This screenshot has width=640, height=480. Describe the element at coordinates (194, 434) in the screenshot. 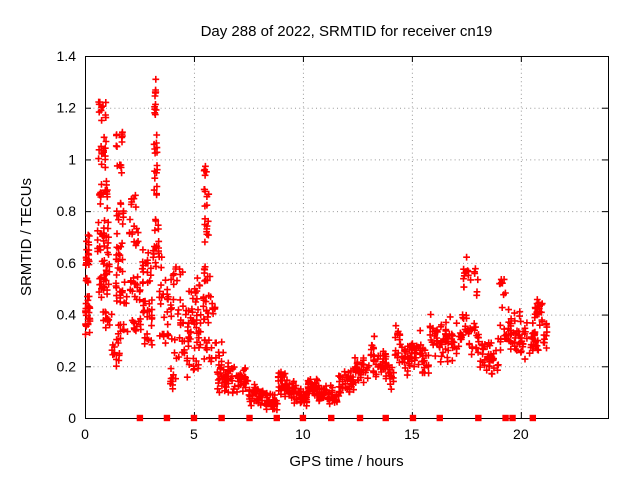

I see `x-tick-label: 5` at that location.